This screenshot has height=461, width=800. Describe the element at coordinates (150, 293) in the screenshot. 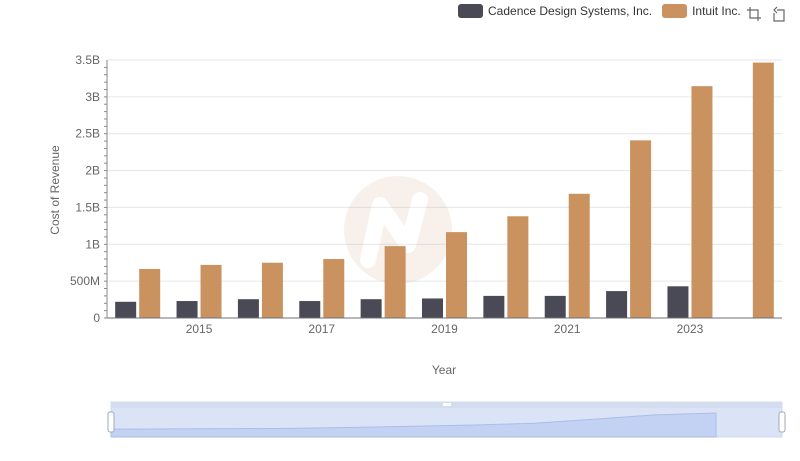

I see `bar-intuit-2014` at that location.